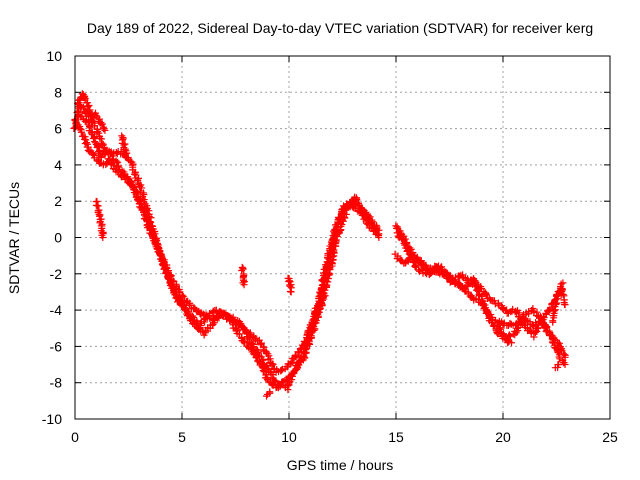  I want to click on y-tick-label: 2, so click(58, 201).